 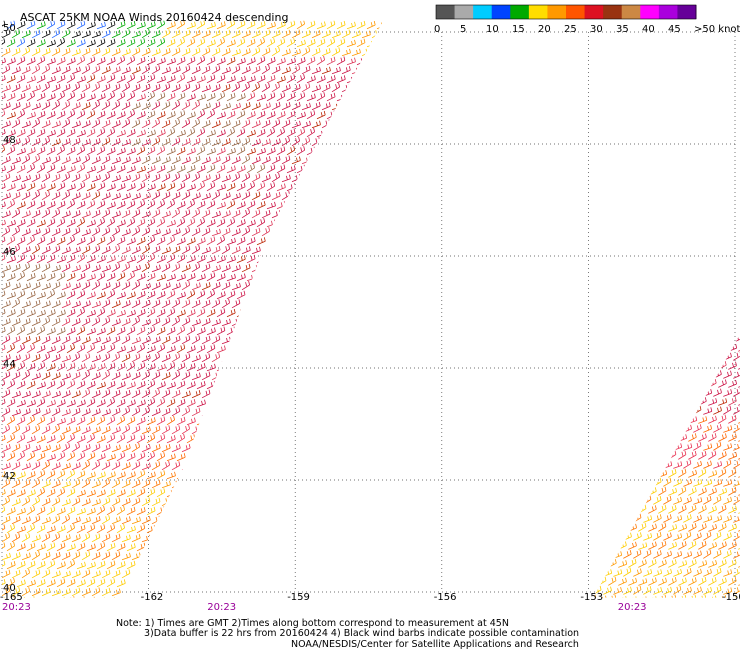 What do you see at coordinates (9, 140) in the screenshot?
I see `lat-tick-label: 48` at bounding box center [9, 140].